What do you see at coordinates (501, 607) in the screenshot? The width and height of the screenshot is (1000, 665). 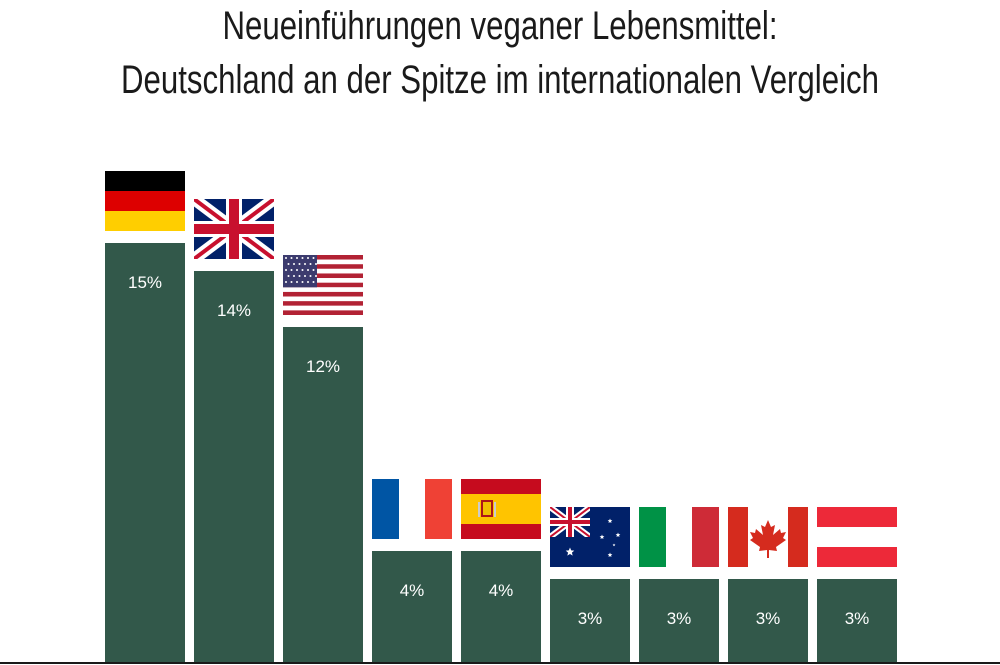 I see `bar-es` at bounding box center [501, 607].